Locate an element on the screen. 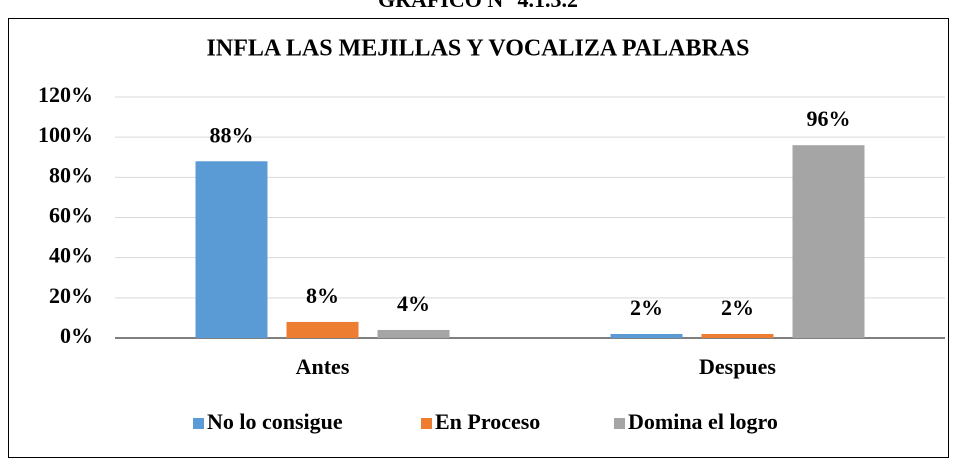 The height and width of the screenshot is (458, 957). legend-label: En Proceso is located at coordinates (487, 421).